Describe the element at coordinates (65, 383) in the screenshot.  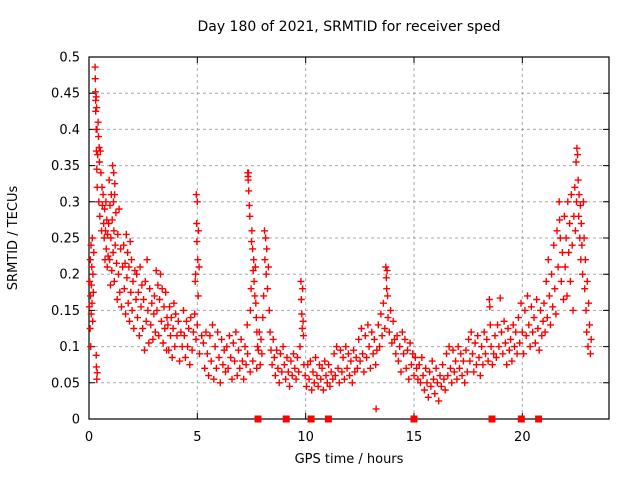
I see `y-tick-label: 0.05` at that location.